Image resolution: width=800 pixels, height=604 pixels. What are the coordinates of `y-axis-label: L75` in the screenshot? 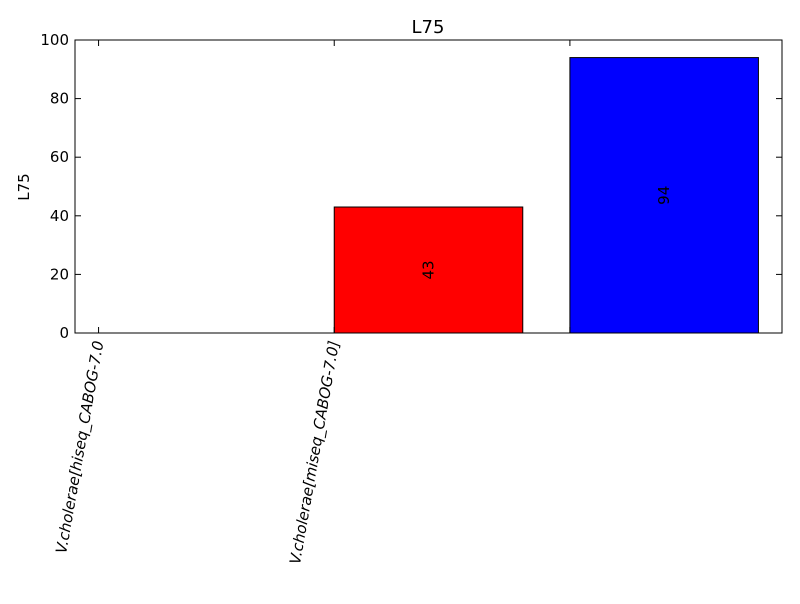 It's located at (24, 186).